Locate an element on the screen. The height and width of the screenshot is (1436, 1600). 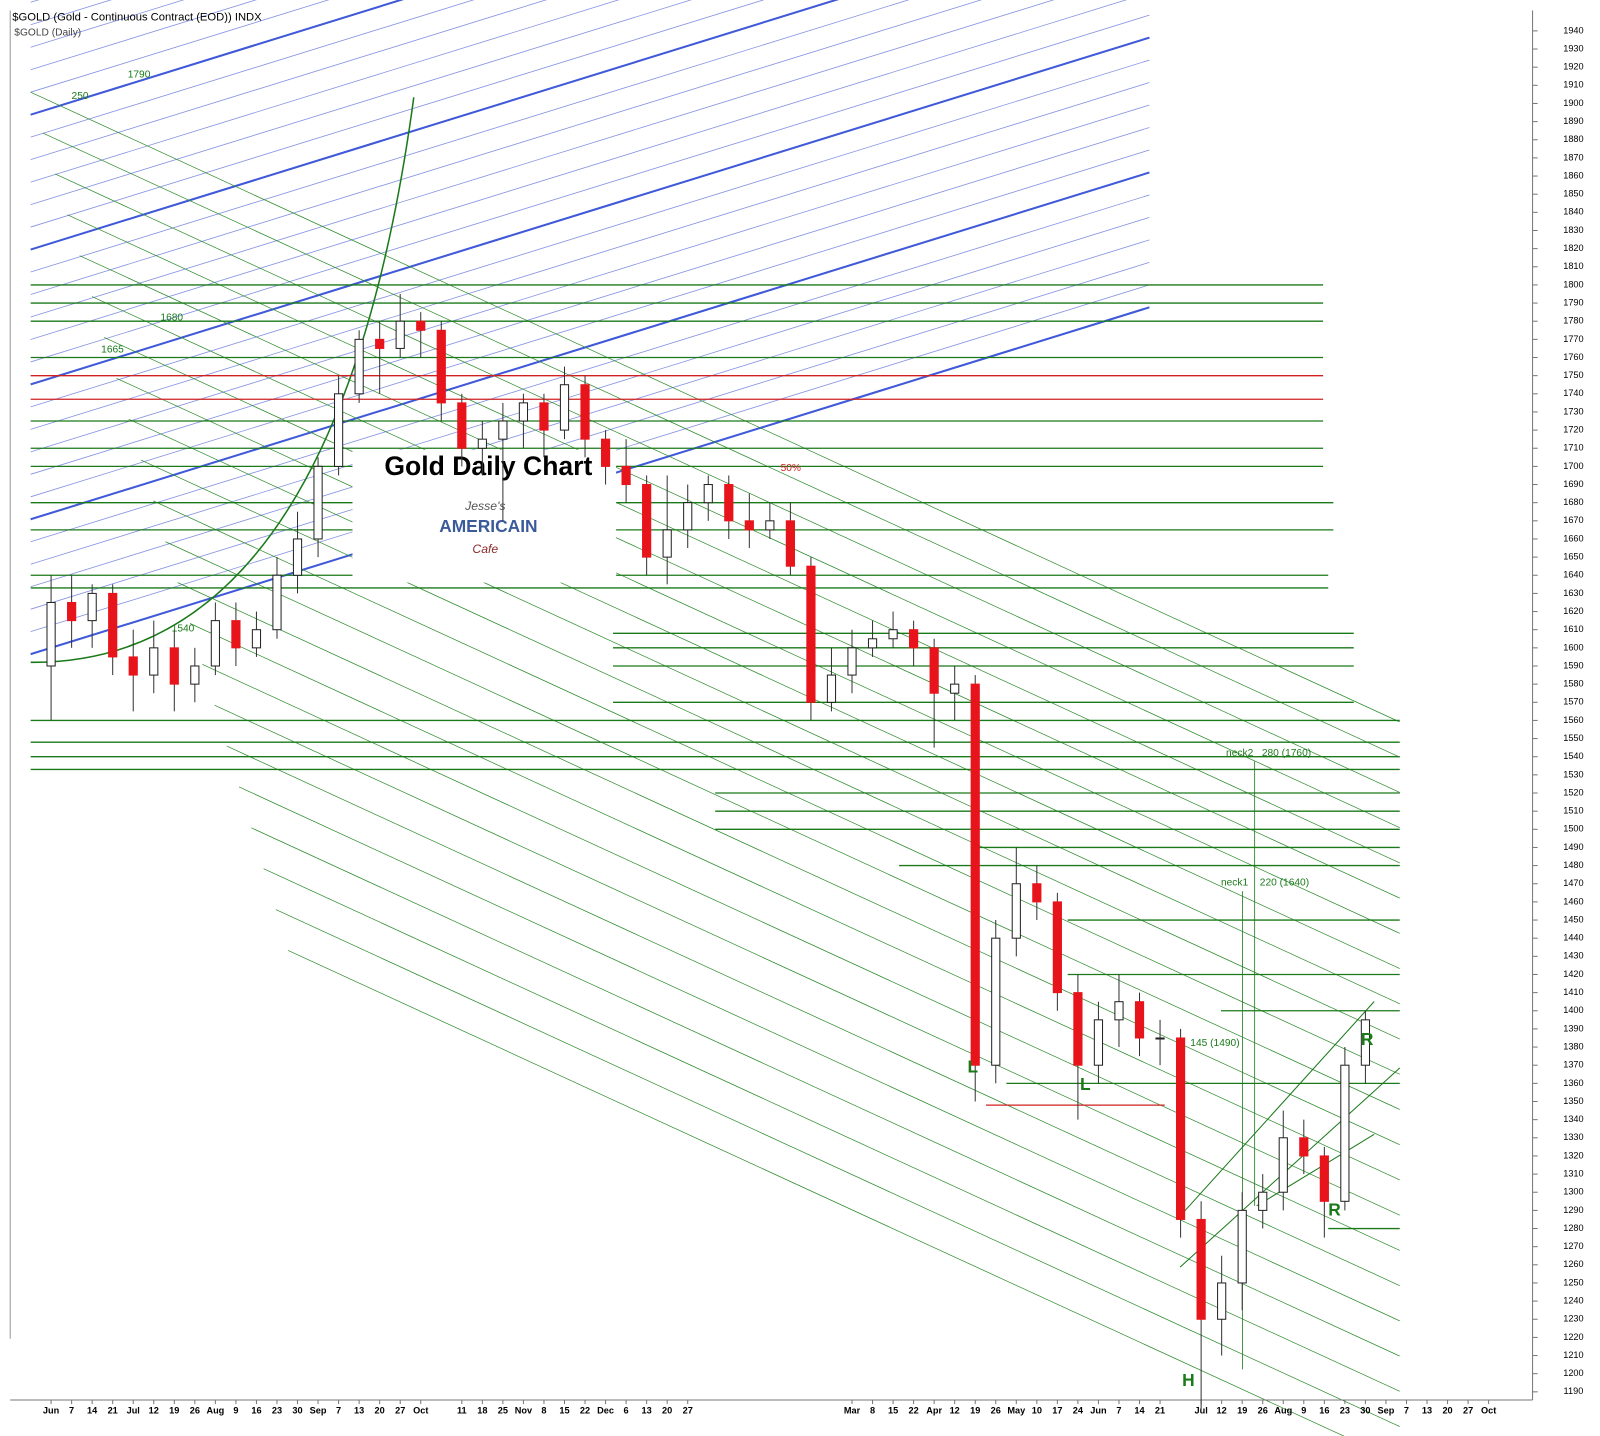
x-tick-label: Mar is located at coordinates (852, 1411).